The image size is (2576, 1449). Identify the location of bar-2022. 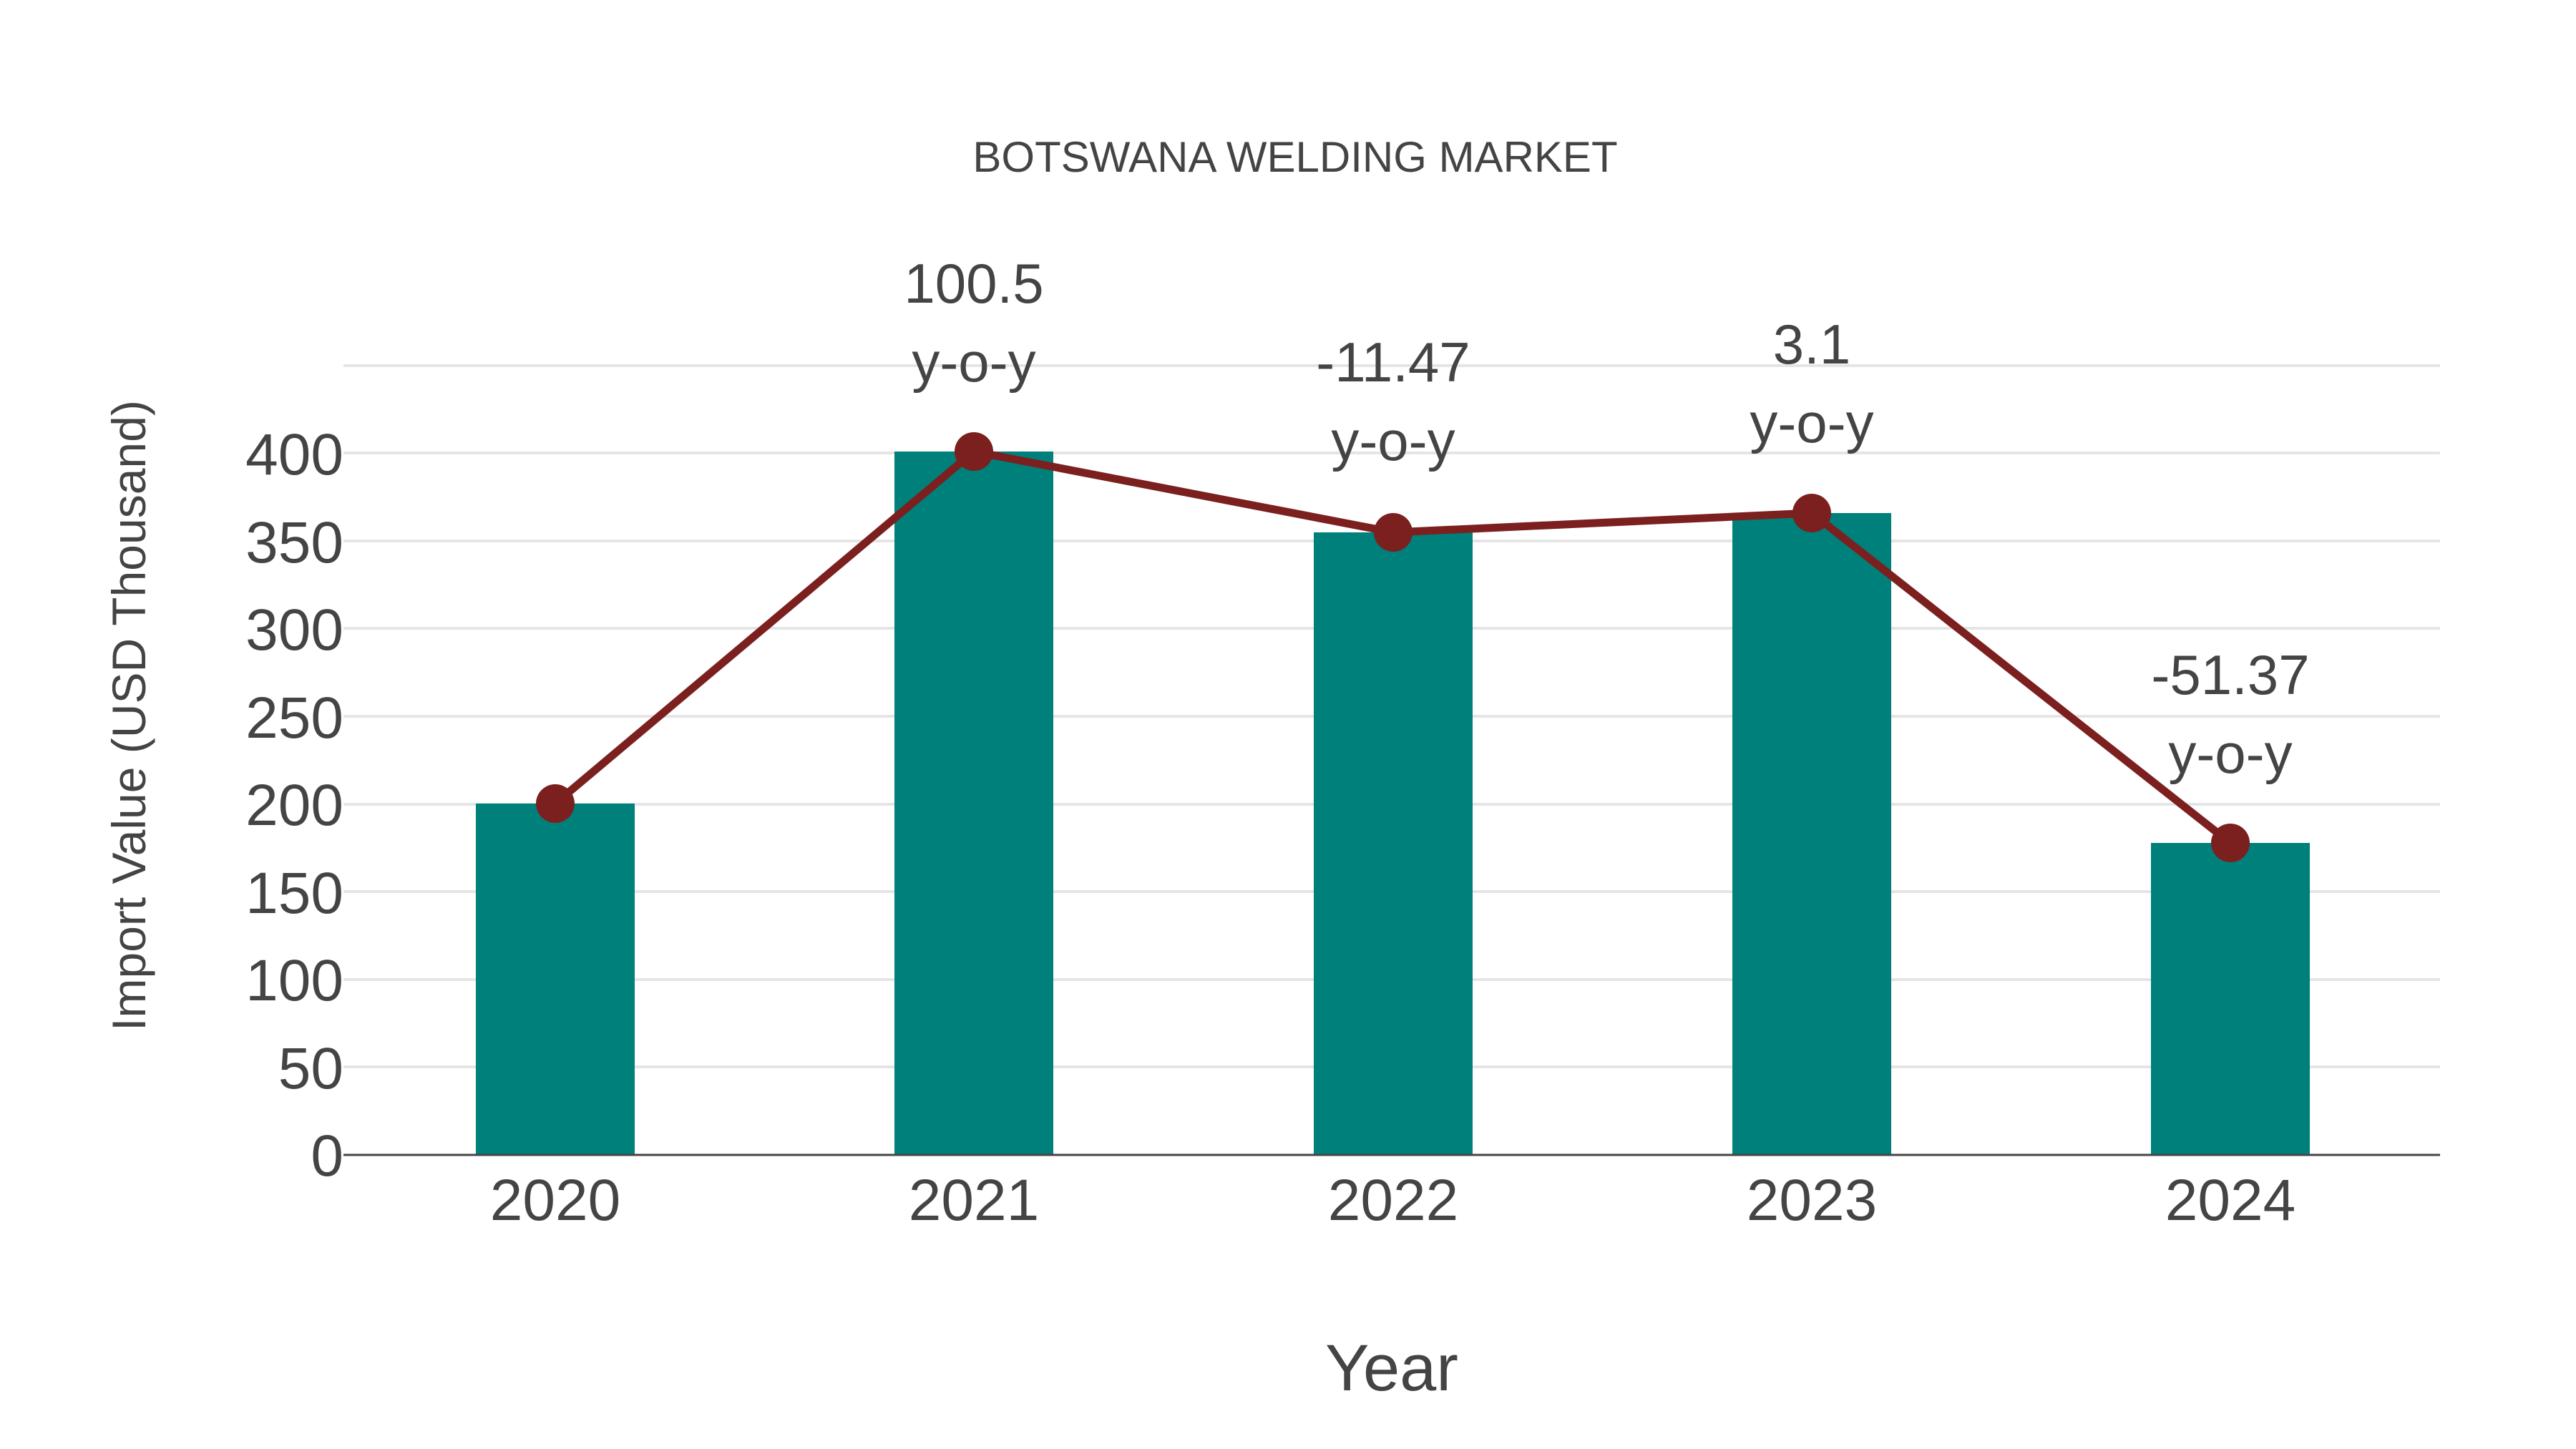
(1393, 843).